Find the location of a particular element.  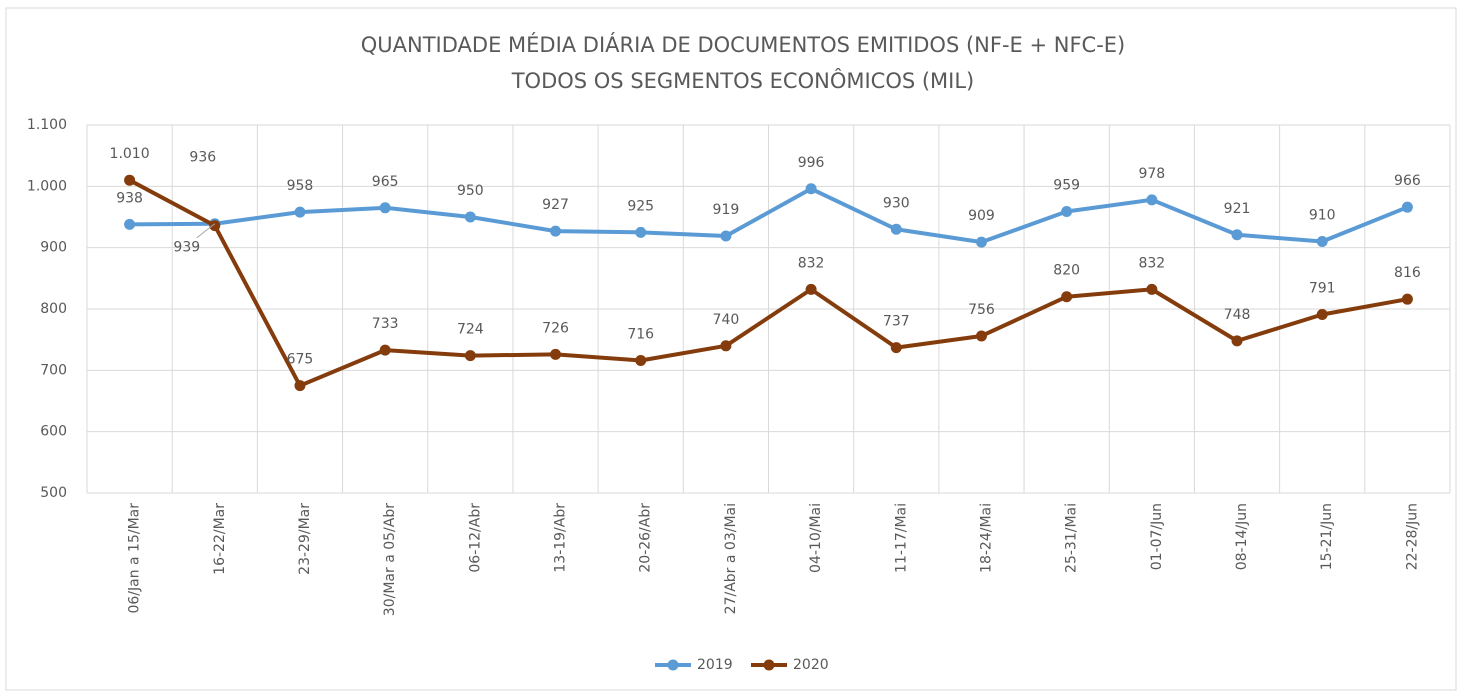

data-label: 791 is located at coordinates (1322, 289).